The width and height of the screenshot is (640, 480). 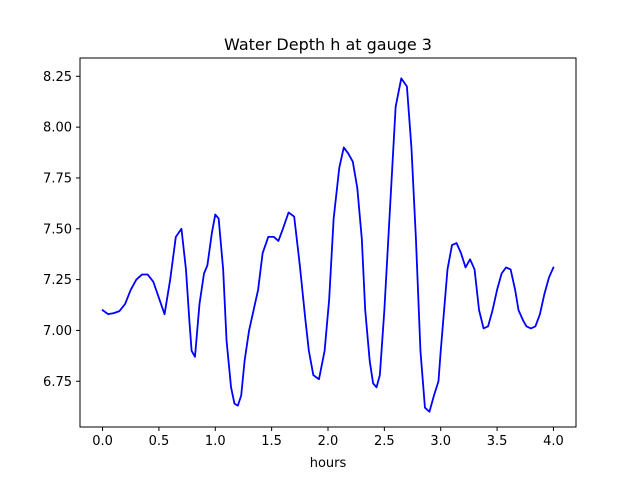 I want to click on x-tick-label: 3.5, so click(x=497, y=441).